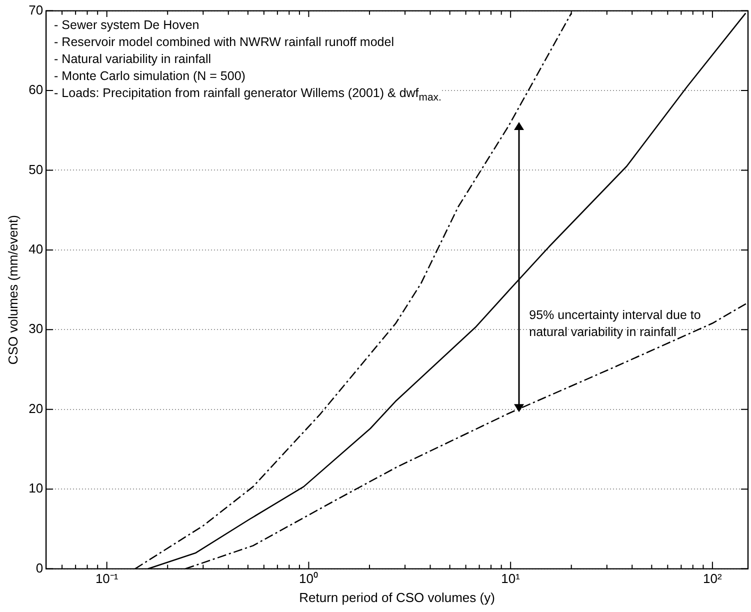  I want to click on x-axis-title: Return period of CSO volumes (y), so click(397, 597).